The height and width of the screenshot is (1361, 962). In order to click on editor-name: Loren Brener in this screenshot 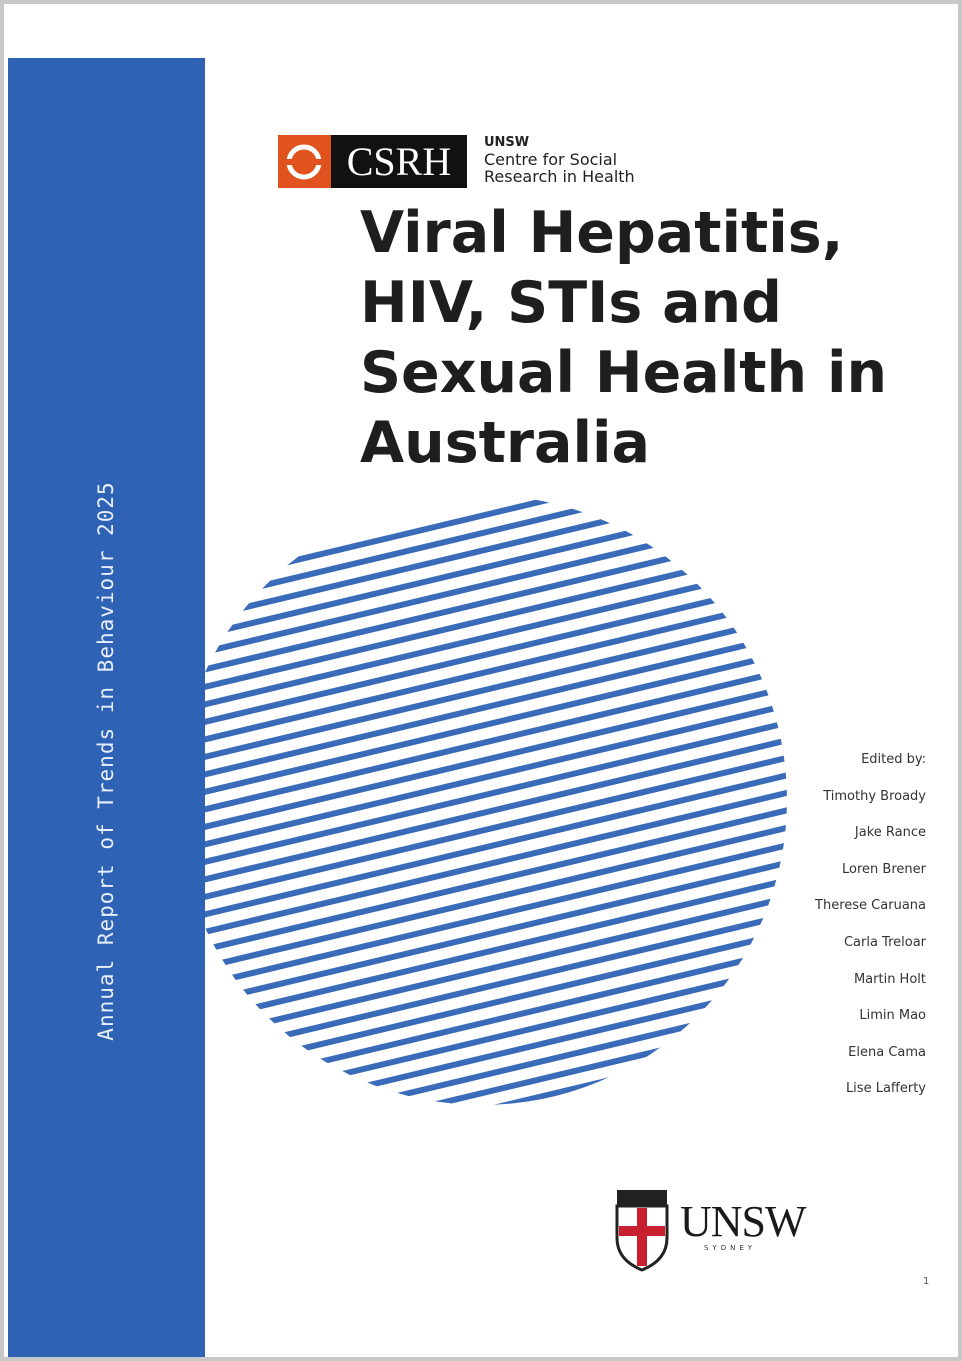, I will do `click(884, 869)`.